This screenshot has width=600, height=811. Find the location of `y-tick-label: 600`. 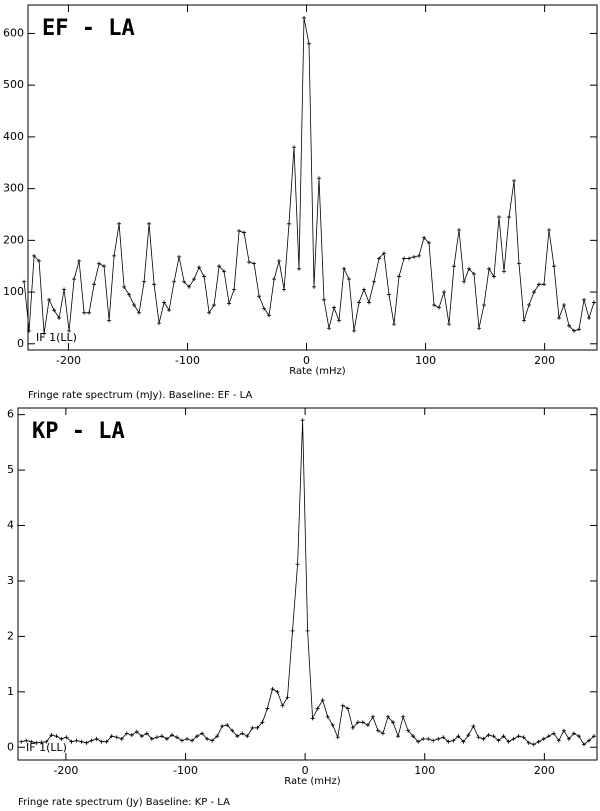

y-tick-label: 600 is located at coordinates (13, 32).